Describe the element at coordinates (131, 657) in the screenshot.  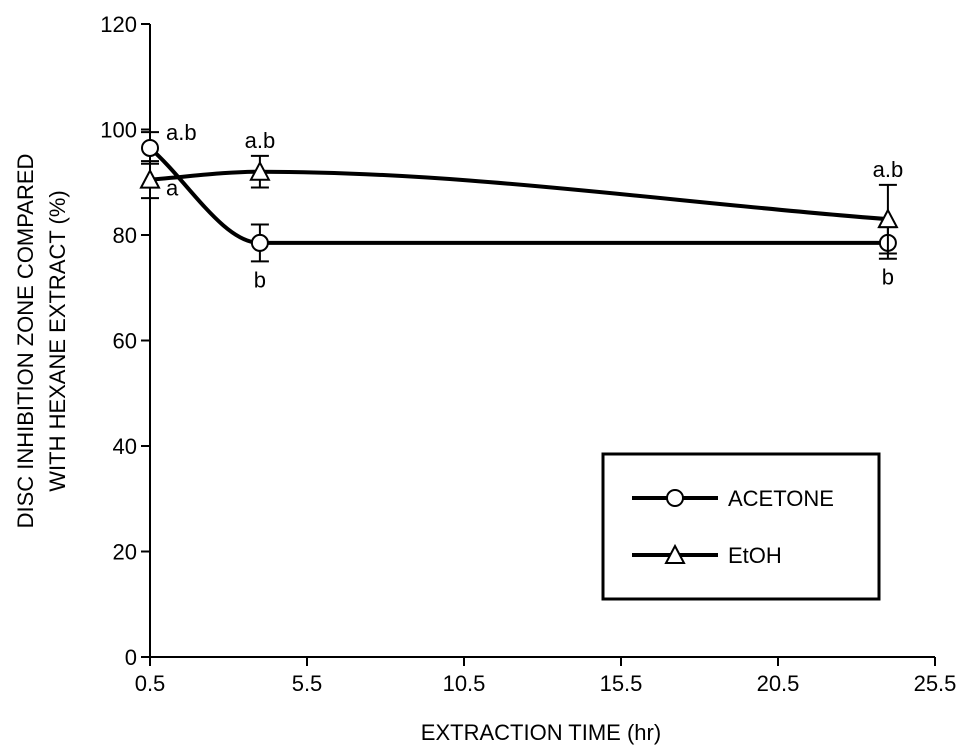
I see `y-tick-label: 0` at that location.